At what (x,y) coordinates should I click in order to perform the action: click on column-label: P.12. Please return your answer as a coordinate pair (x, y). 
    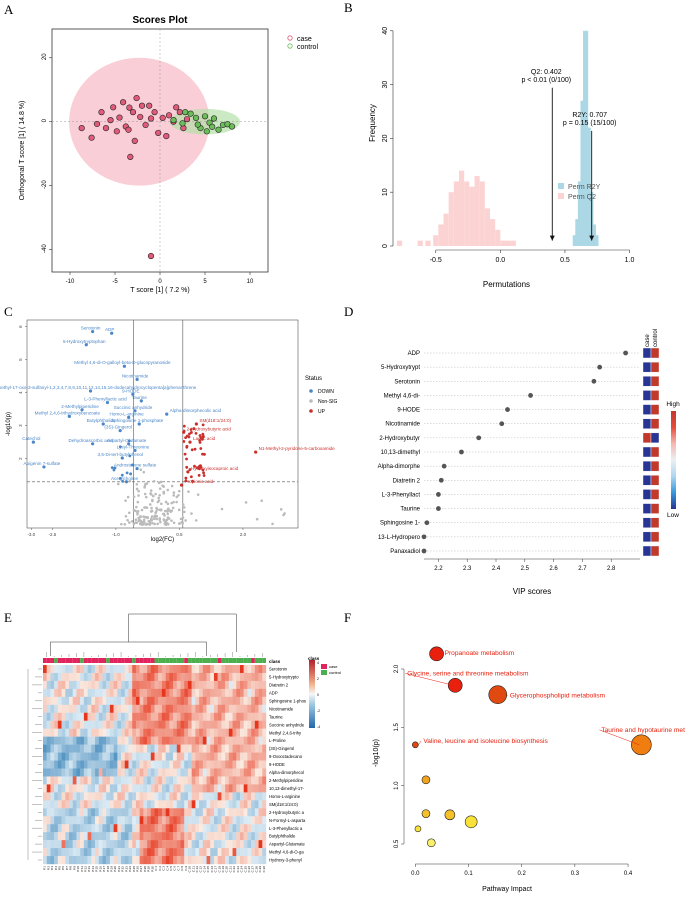
    Looking at the image, I should click on (85, 869).